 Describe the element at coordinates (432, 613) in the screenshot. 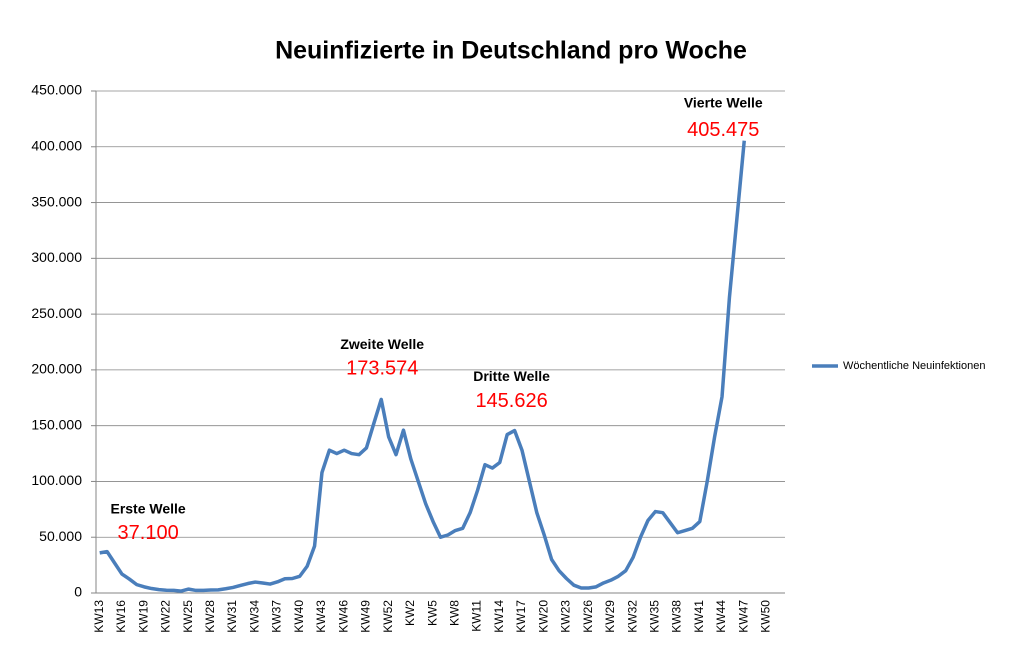

I see `x-tick-label: KW5` at that location.